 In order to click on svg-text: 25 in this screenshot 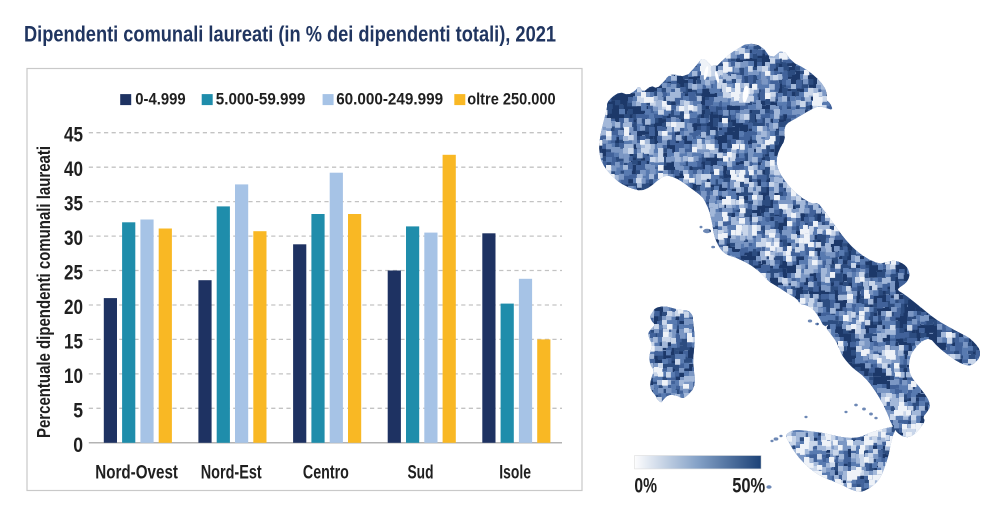, I will do `click(73, 273)`.